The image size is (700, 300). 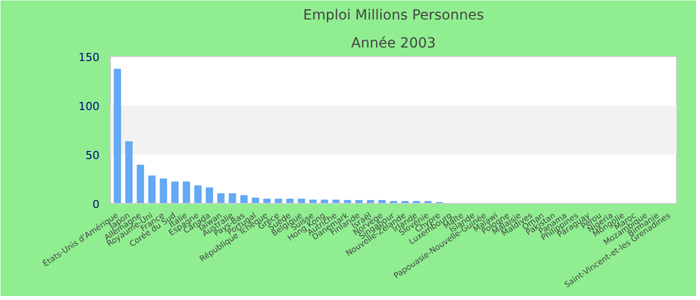 I want to click on chart-title: Emploi Millions Personnes, so click(x=393, y=16).